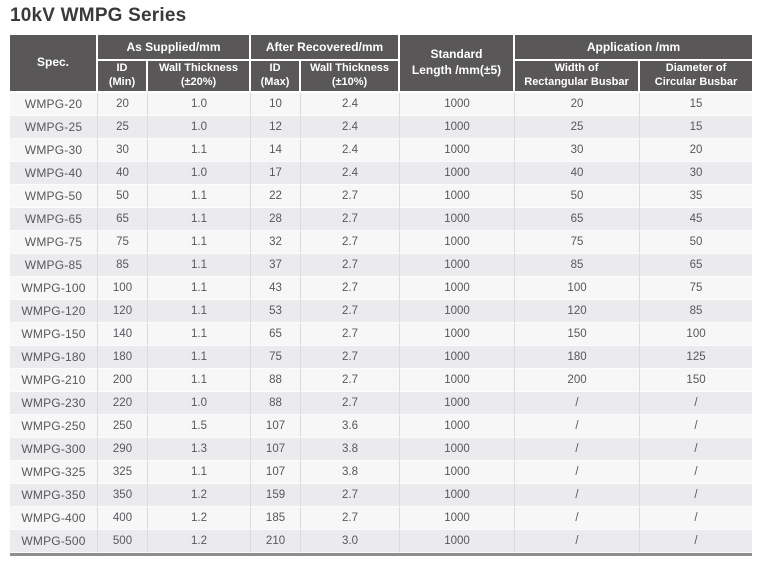  What do you see at coordinates (54, 219) in the screenshot?
I see `cell-spec: WMPG-65` at bounding box center [54, 219].